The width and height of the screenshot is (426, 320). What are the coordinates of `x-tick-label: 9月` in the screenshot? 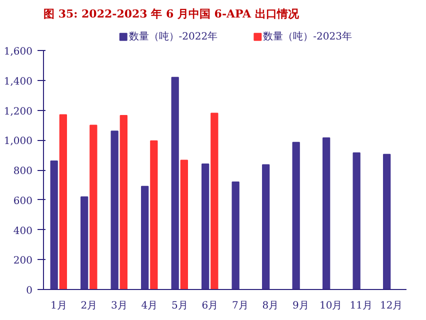 It's located at (300, 306).